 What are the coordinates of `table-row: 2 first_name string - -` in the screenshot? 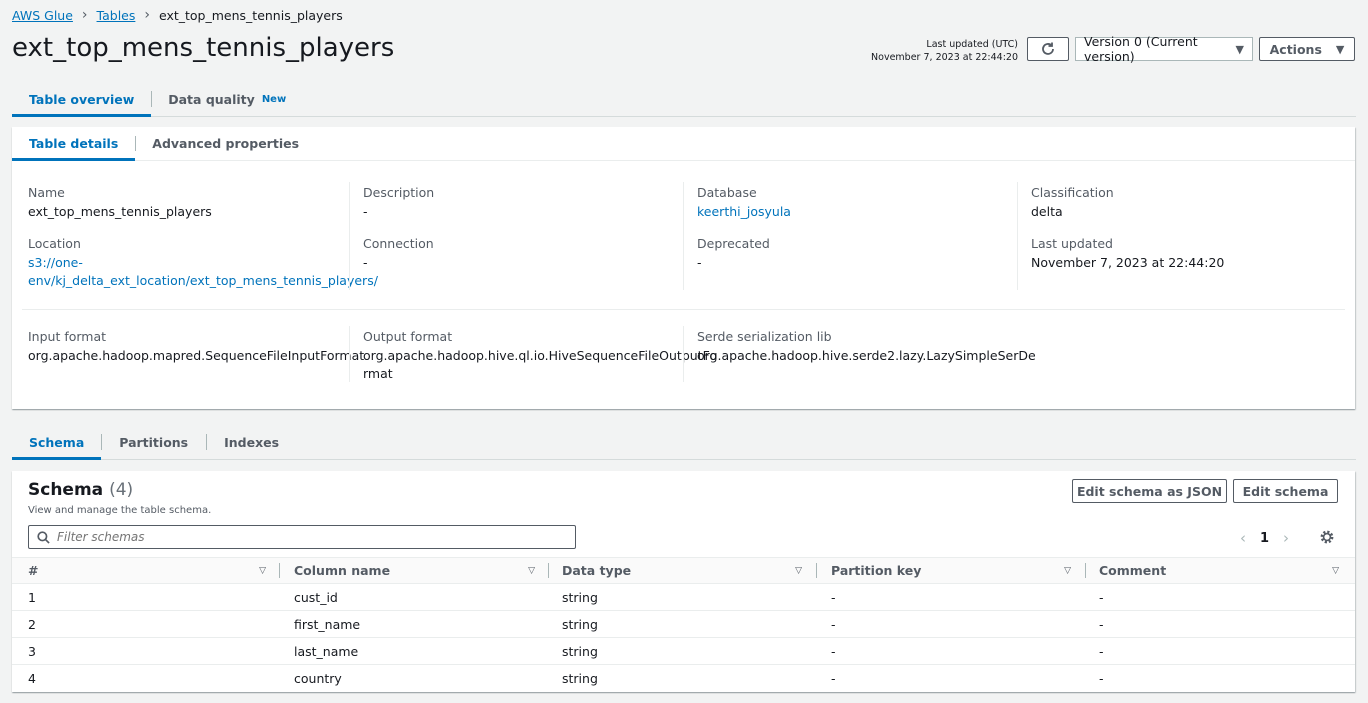 It's located at (683, 624).